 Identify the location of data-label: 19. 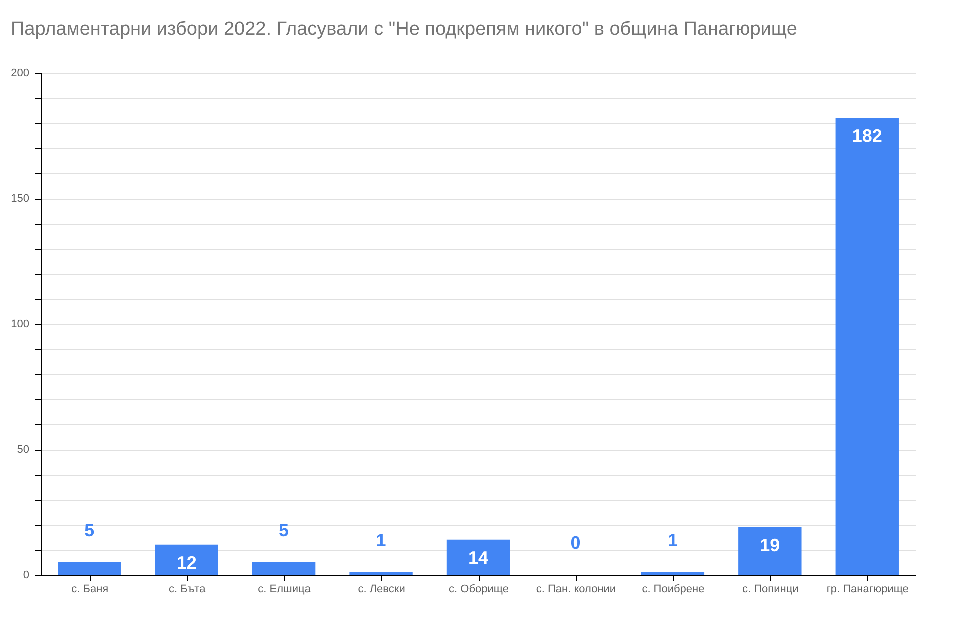
(770, 545).